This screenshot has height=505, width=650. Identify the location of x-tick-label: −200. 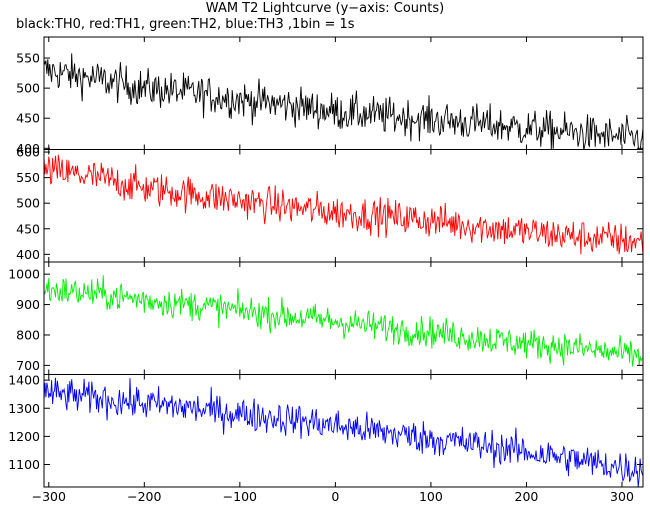
(144, 496).